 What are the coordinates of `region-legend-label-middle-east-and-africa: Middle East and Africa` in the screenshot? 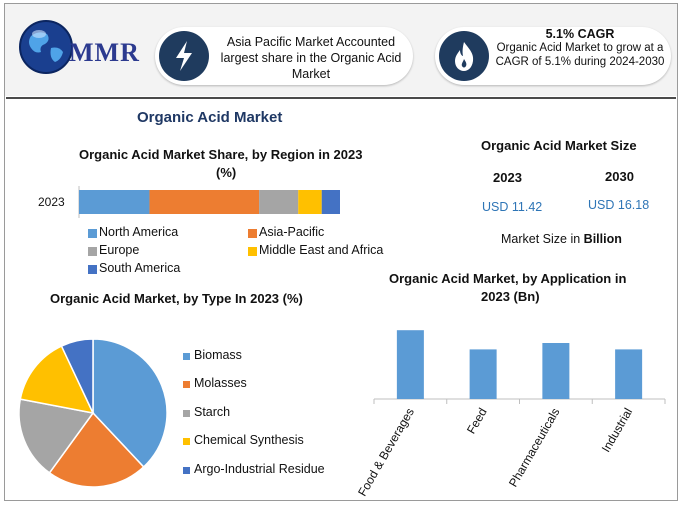 It's located at (321, 250).